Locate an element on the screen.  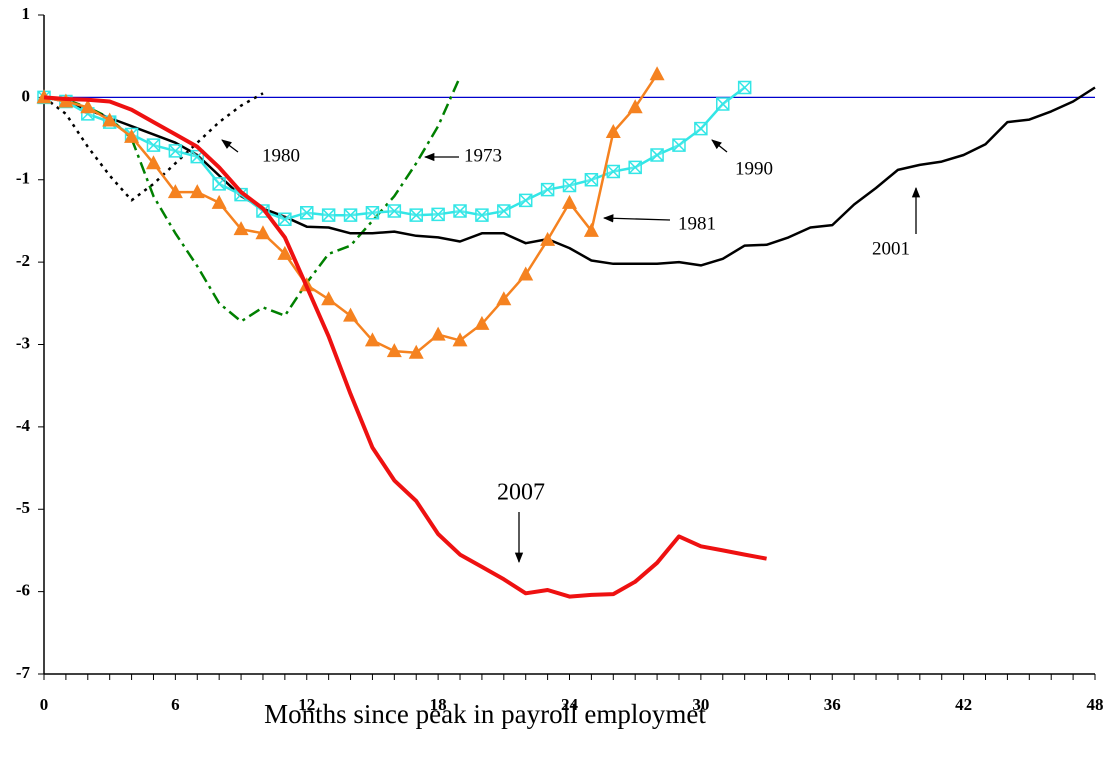
y-tick-label: -5 is located at coordinates (23, 507).